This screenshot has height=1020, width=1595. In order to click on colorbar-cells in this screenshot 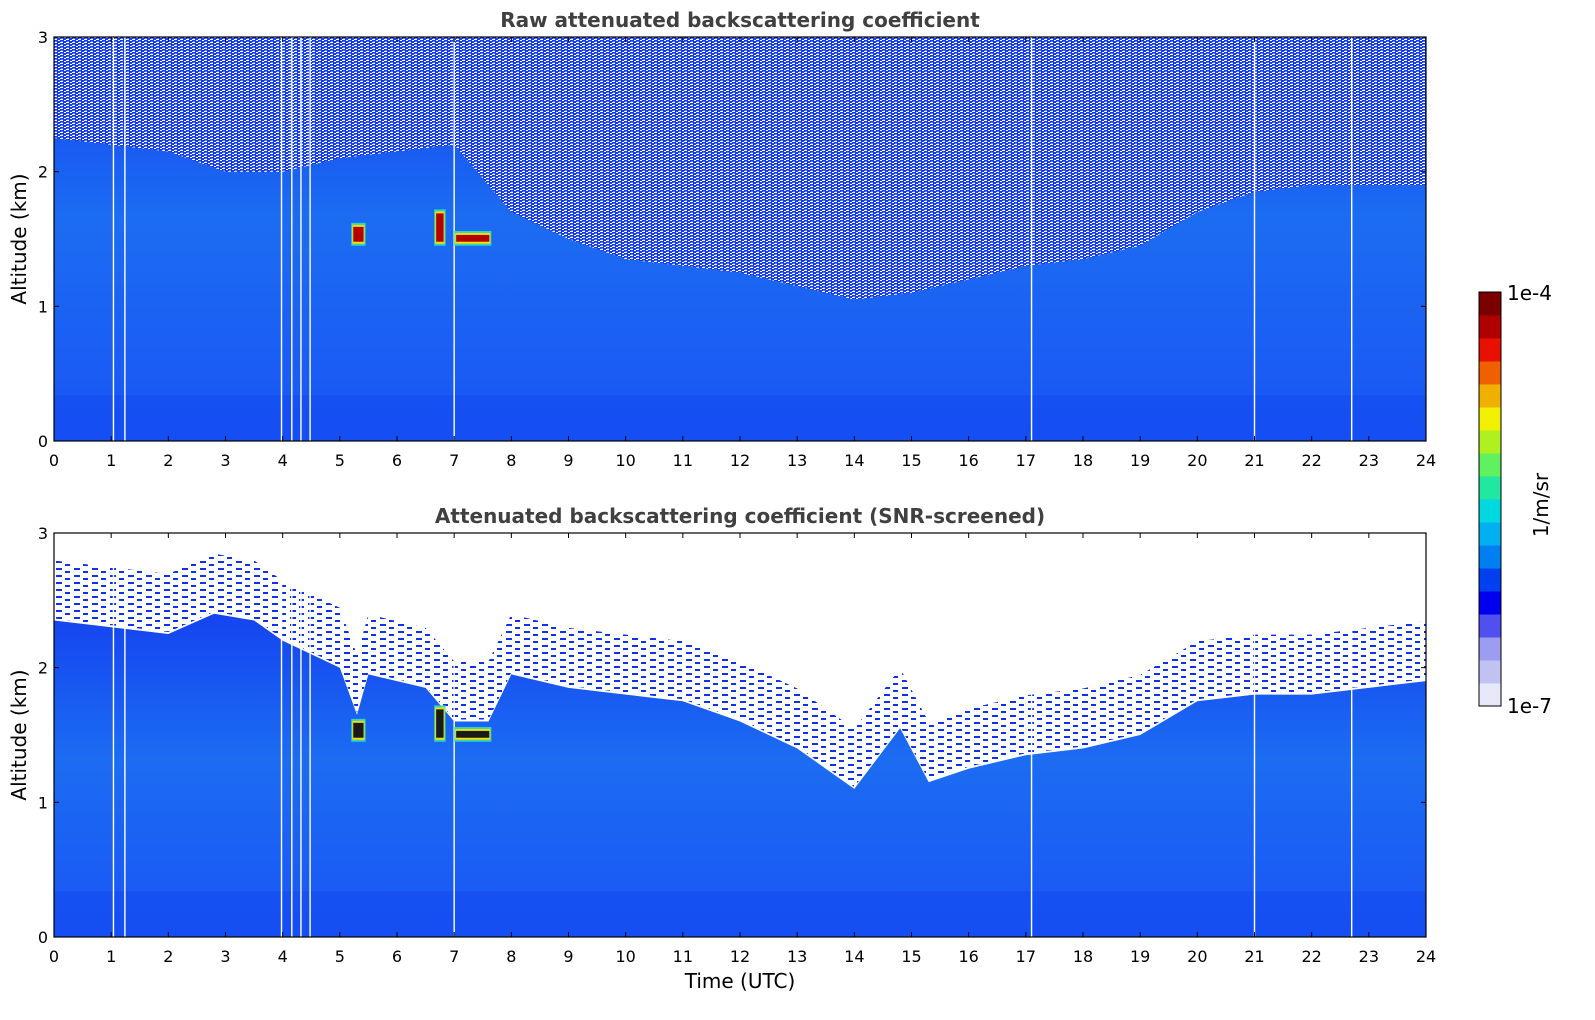, I will do `click(1490, 499)`.